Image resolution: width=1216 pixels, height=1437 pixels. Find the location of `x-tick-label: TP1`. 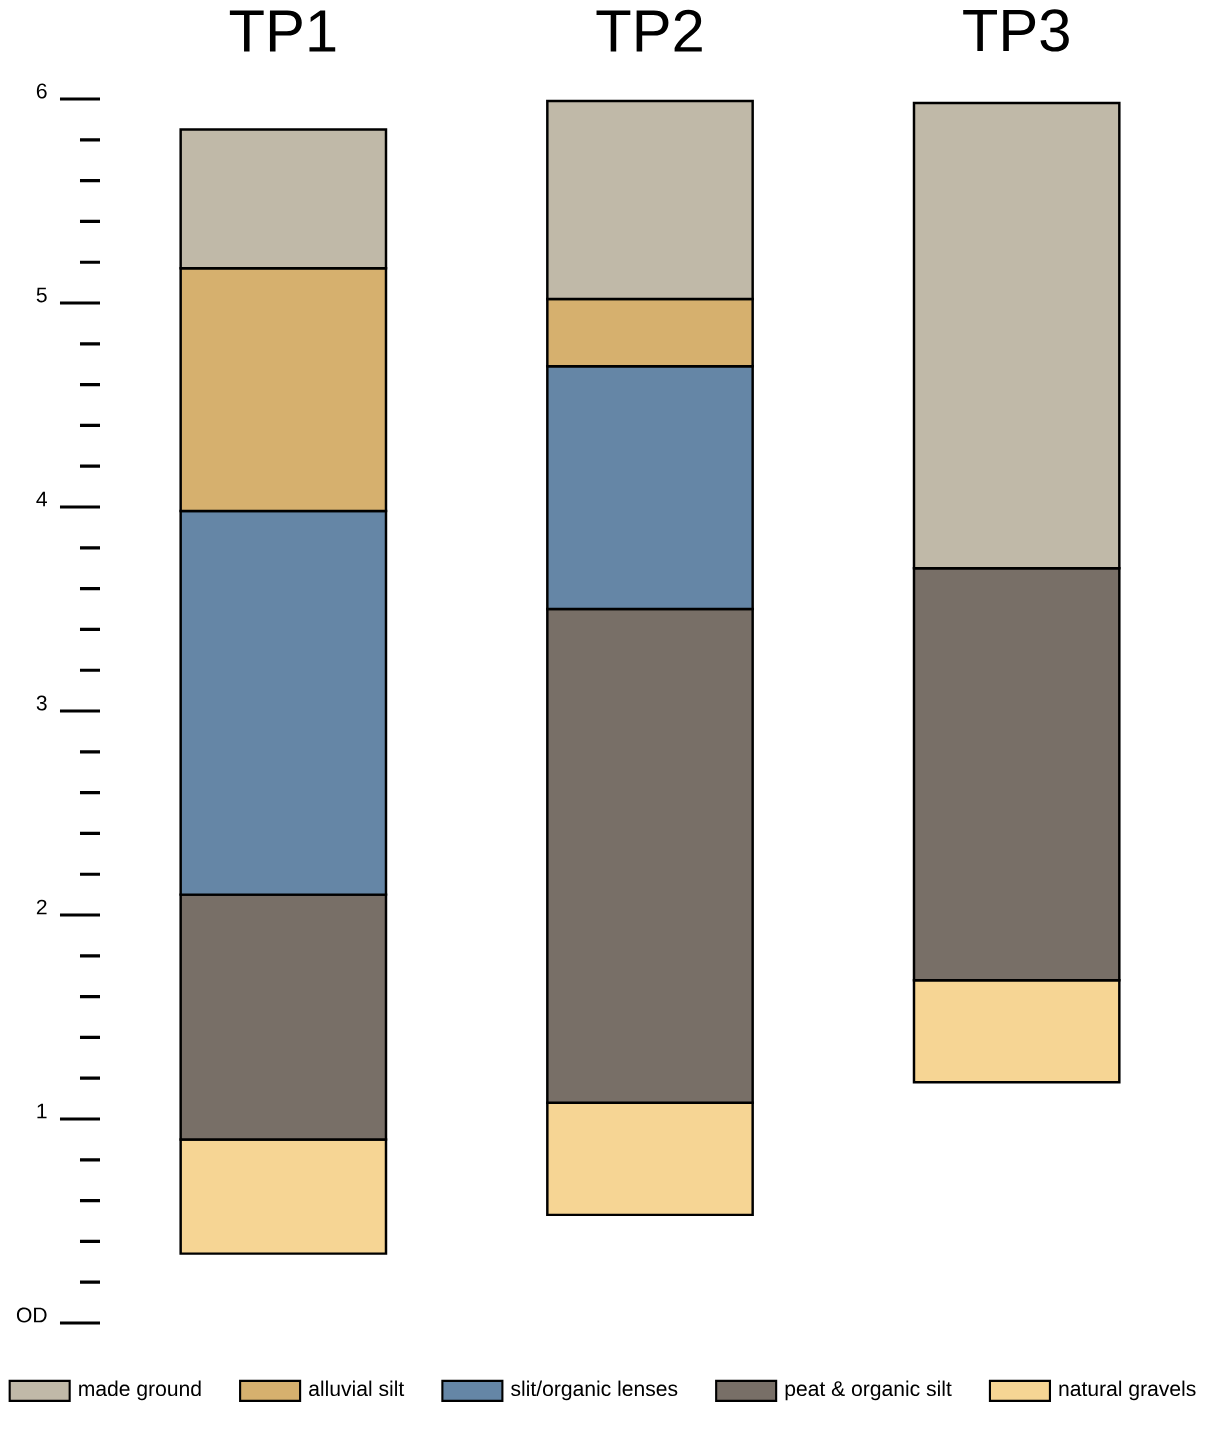

x-tick-label: TP1 is located at coordinates (282, 31).